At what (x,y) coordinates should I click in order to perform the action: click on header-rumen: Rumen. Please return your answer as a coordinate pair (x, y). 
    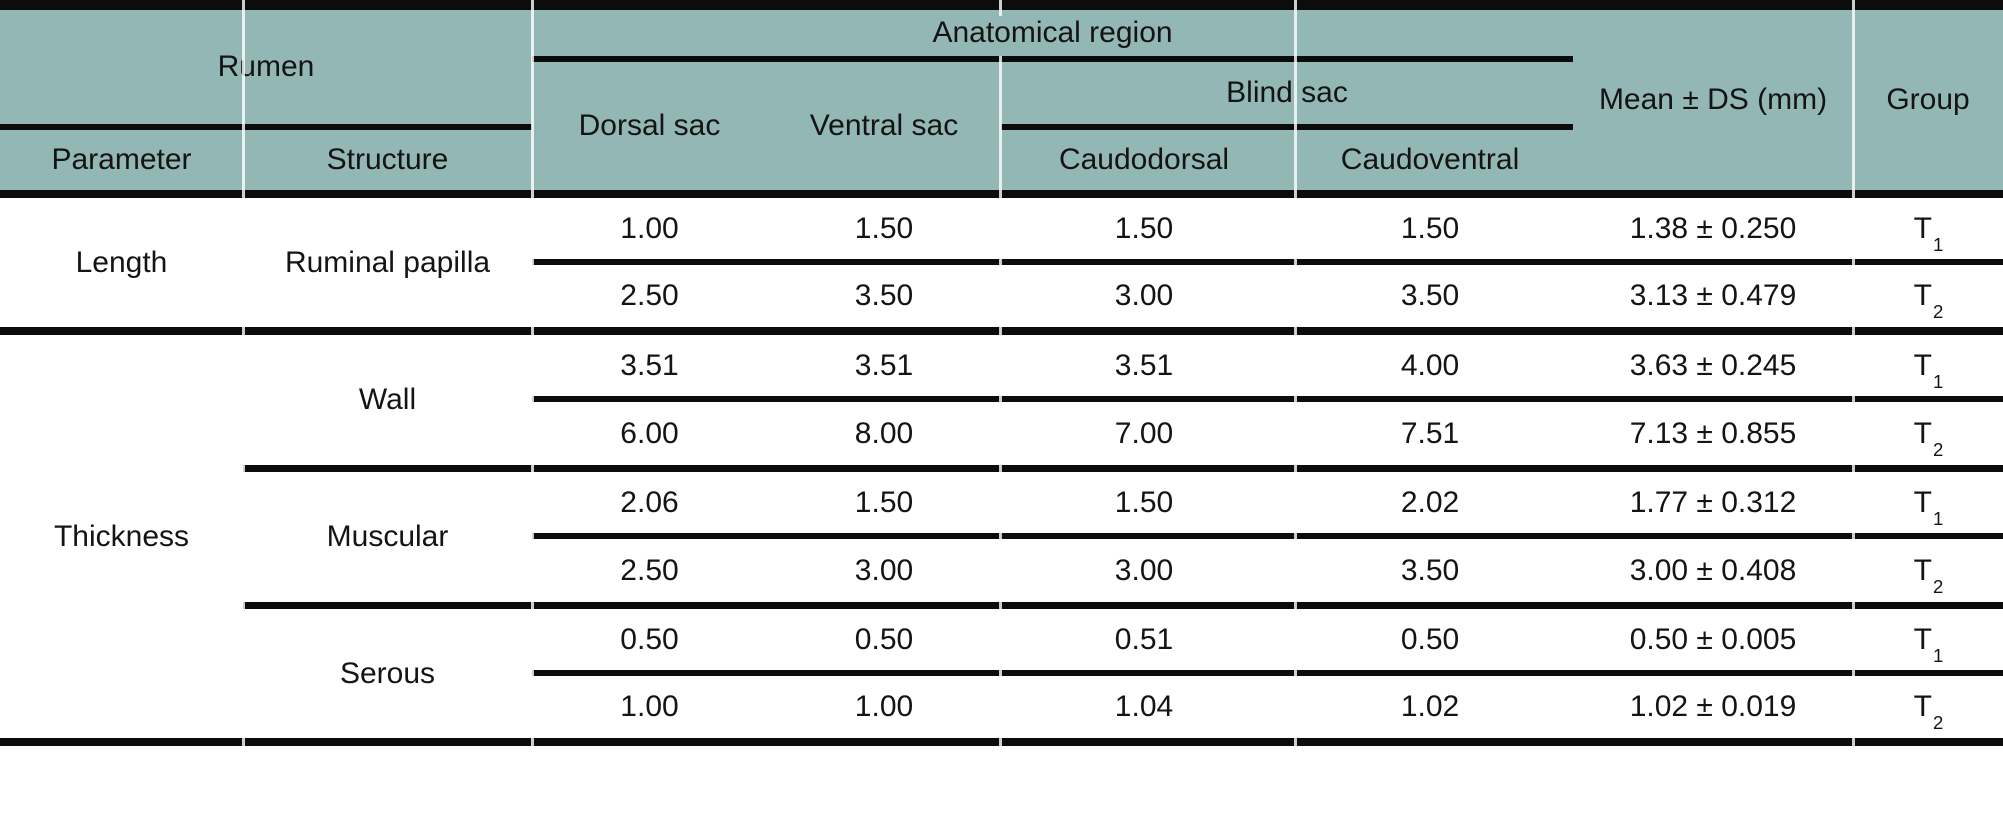
    Looking at the image, I should click on (266, 65).